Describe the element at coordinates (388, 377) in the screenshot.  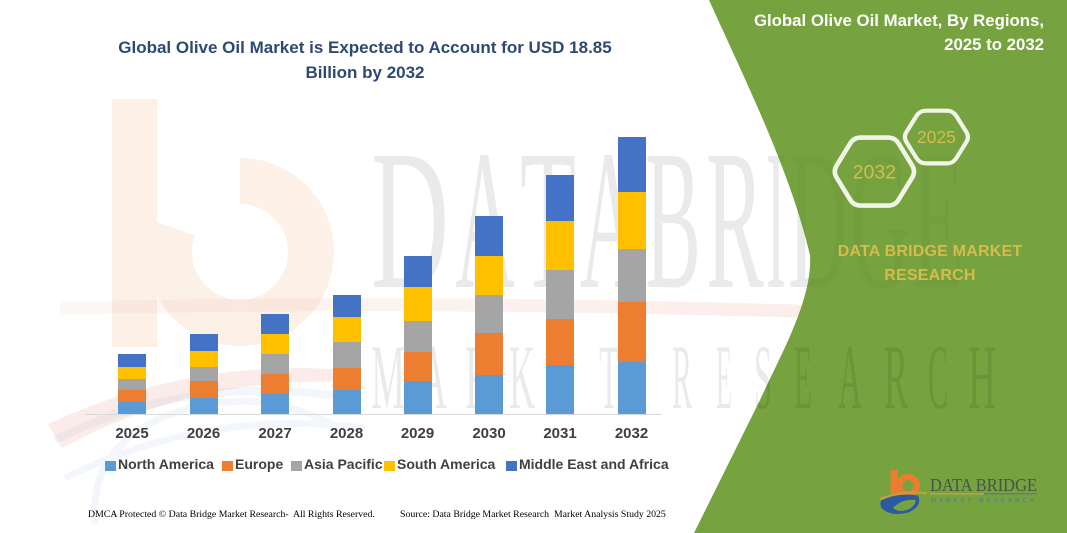
I see `svg-text: M` at that location.